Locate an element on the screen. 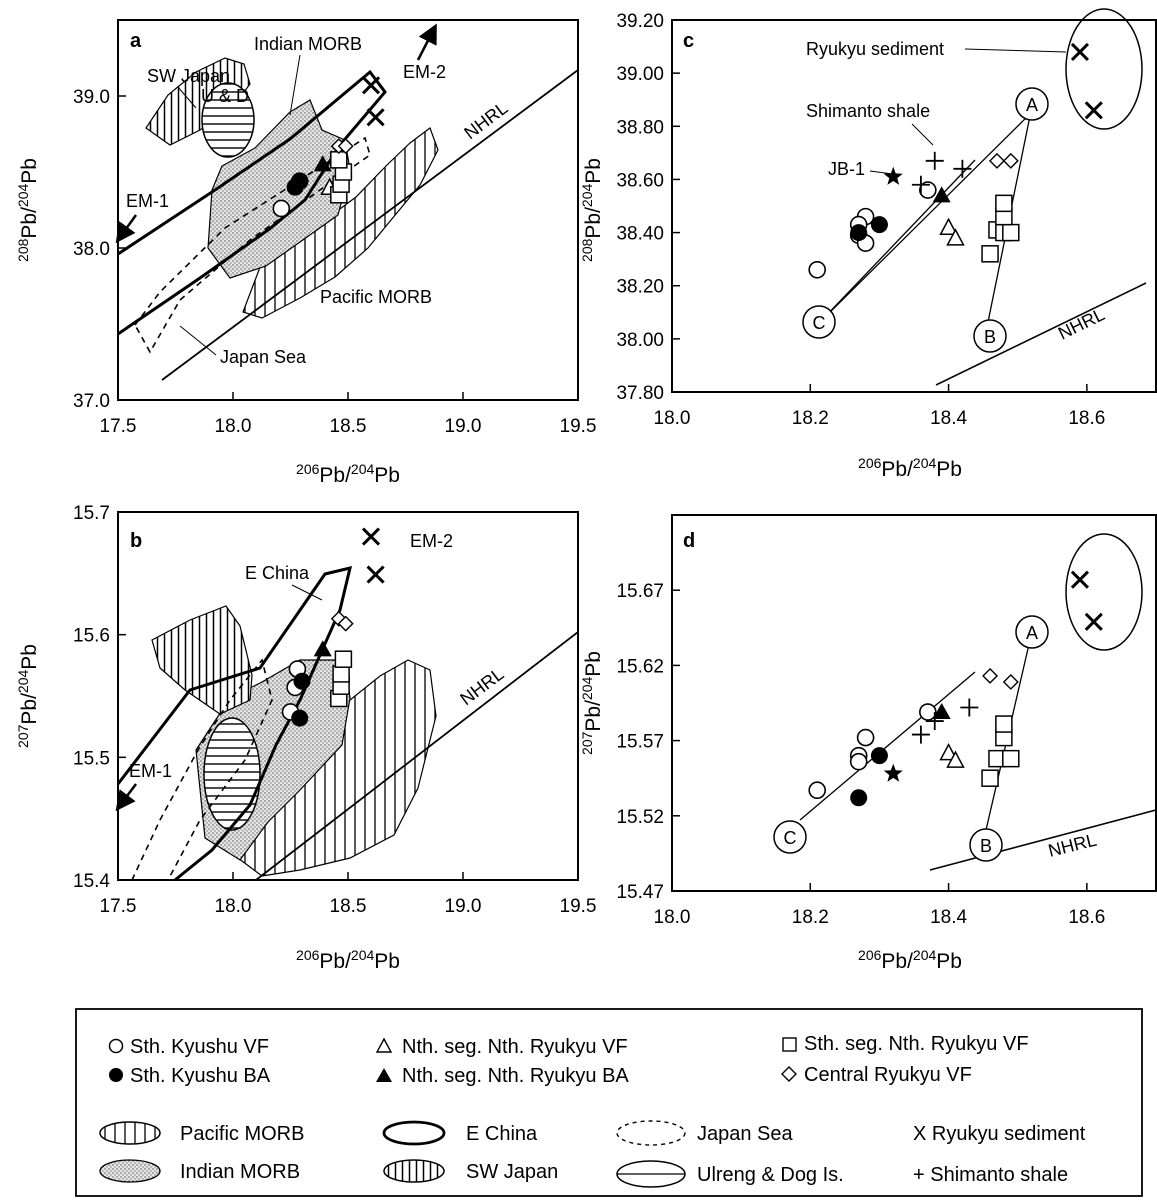 Image resolution: width=1157 pixels, height=1204 pixels. em2-arrow-a is located at coordinates (426, 42).